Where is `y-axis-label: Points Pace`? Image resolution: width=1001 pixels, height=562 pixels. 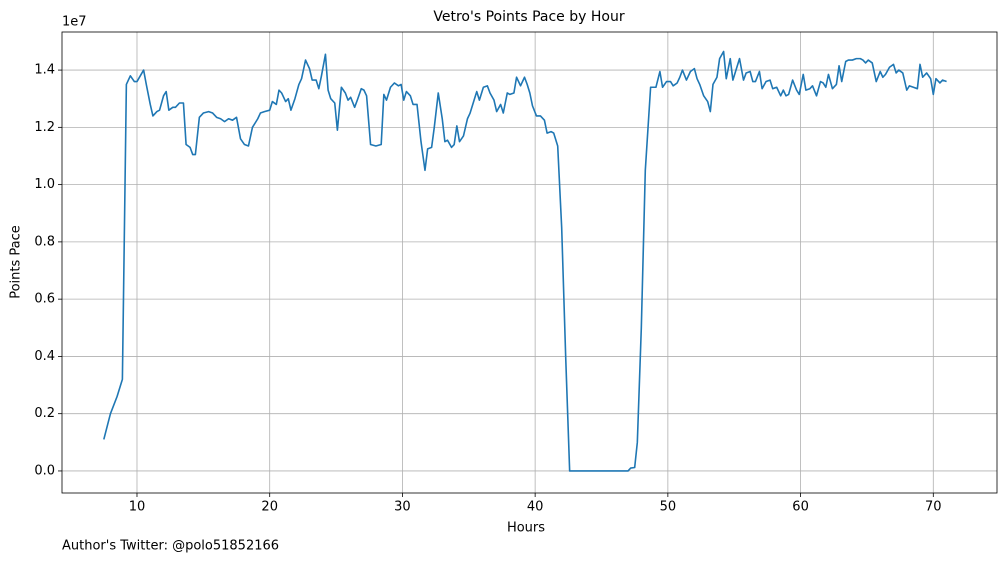 y-axis-label: Points Pace is located at coordinates (16, 262).